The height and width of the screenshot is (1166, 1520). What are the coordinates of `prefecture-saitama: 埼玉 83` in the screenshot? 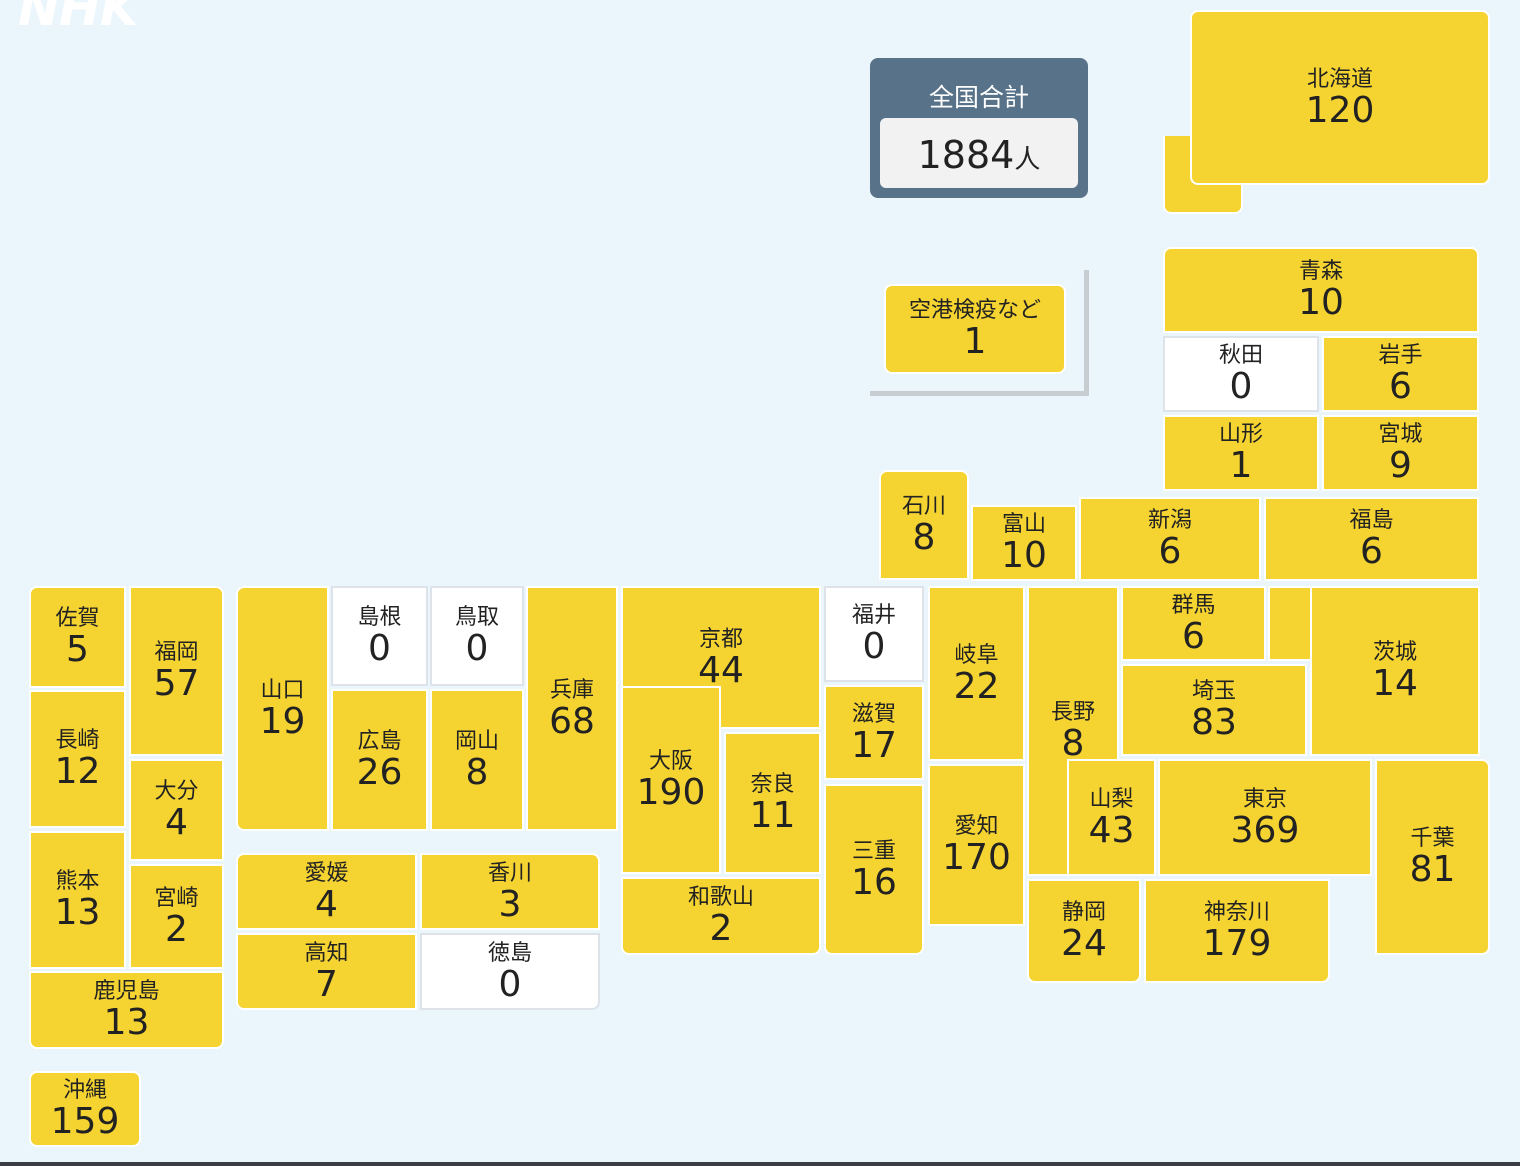 It's located at (1214, 710).